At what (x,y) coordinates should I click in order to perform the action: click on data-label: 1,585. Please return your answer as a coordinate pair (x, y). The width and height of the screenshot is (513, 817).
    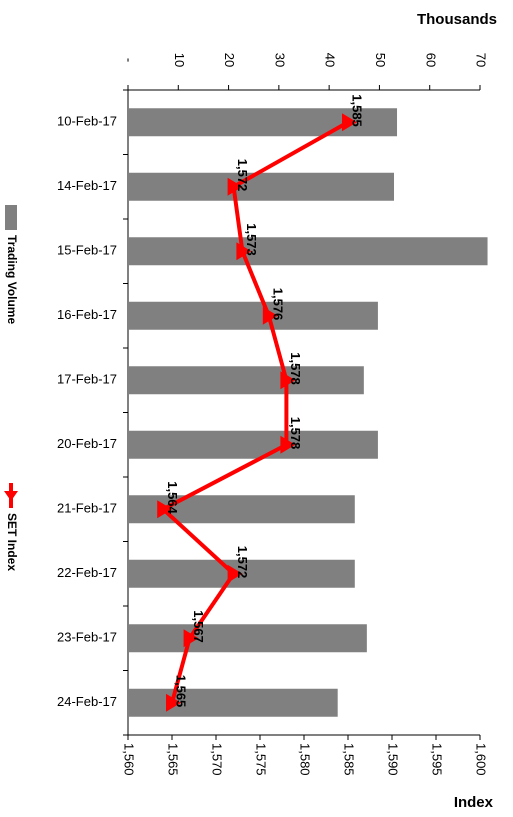
    Looking at the image, I should click on (357, 110).